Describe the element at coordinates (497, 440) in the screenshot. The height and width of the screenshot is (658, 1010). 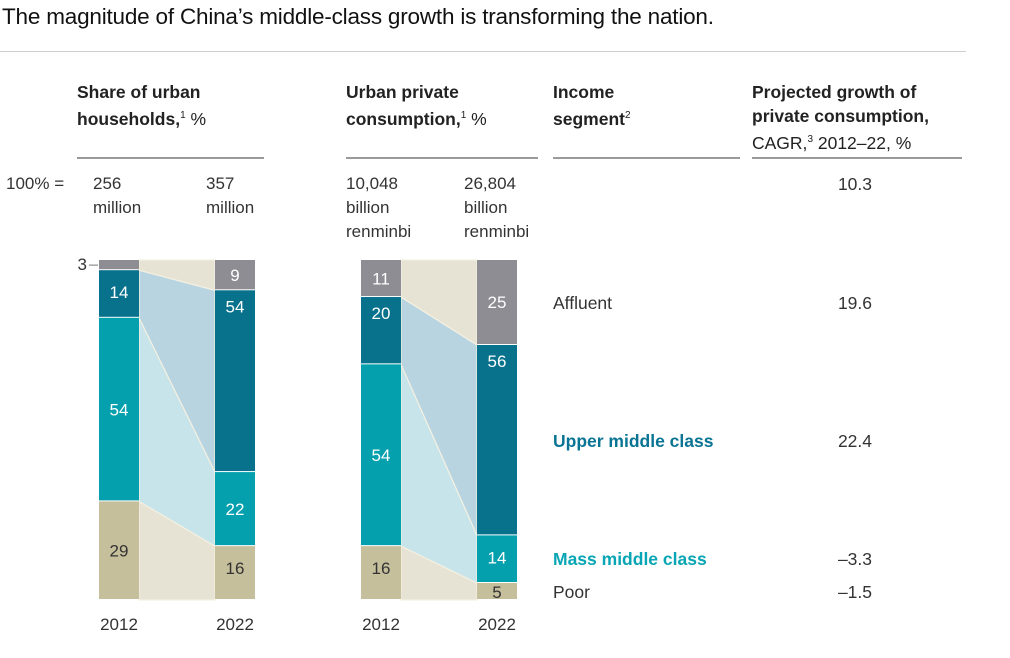
I see `bar-consumption-2022-upper-middle-class` at that location.